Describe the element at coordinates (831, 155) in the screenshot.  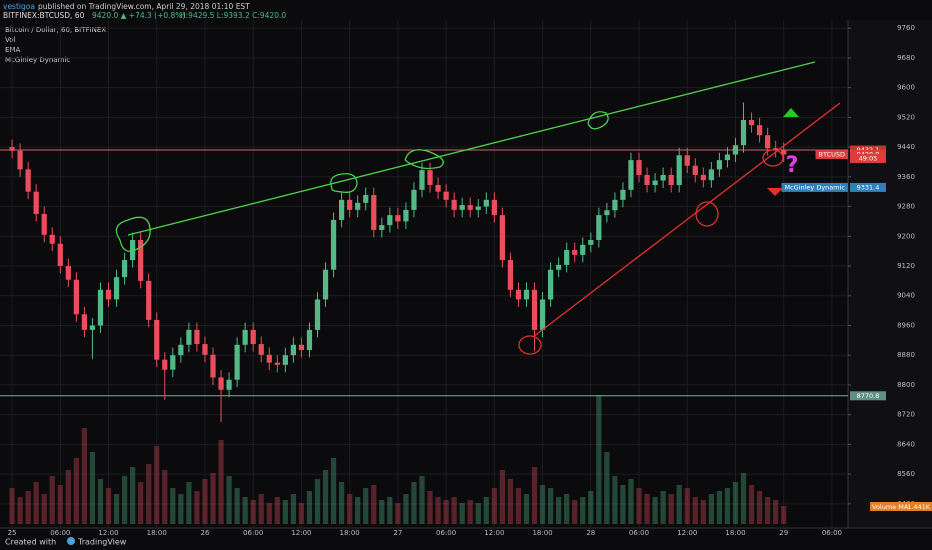
I see `price-tag-name-bg` at that location.